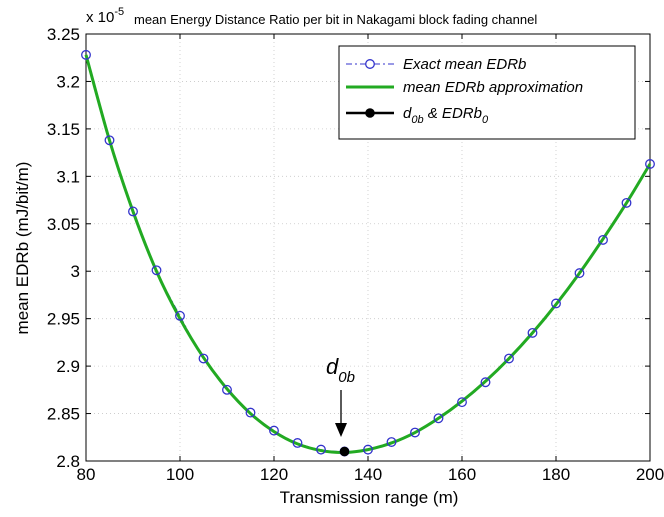  What do you see at coordinates (368, 474) in the screenshot?
I see `x-tick-label: 140` at bounding box center [368, 474].